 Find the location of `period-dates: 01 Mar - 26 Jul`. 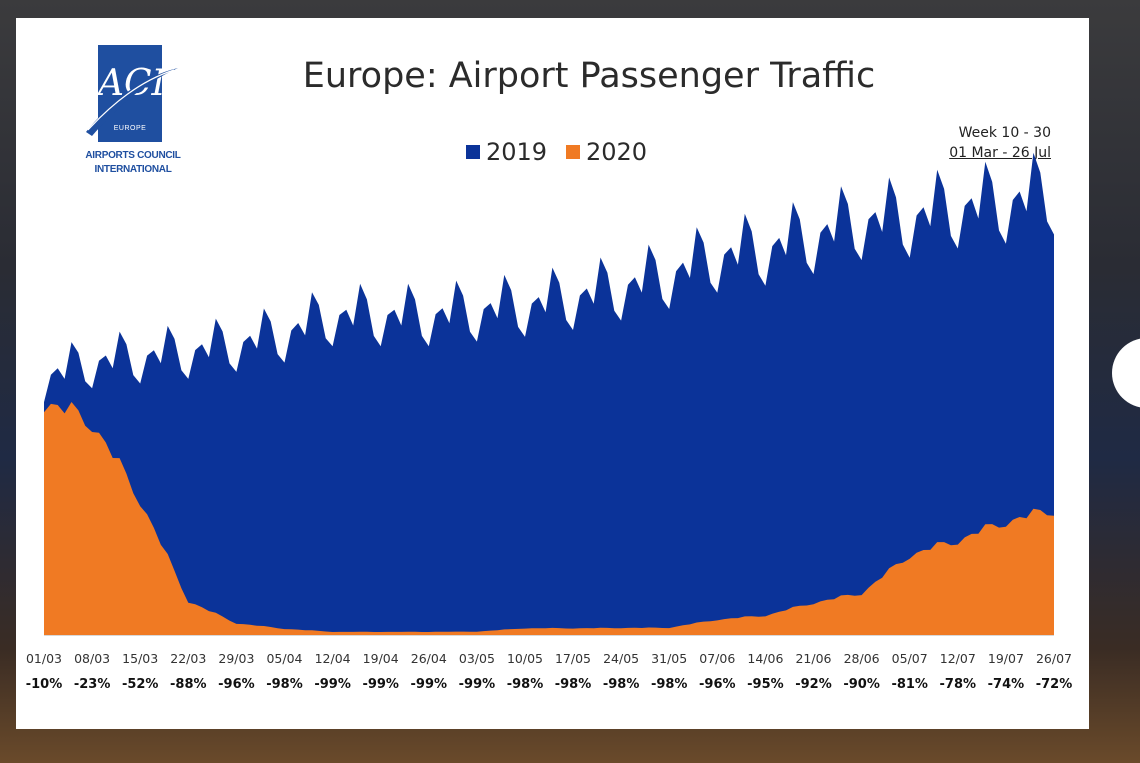

period-dates: 01 Mar - 26 Jul is located at coordinates (1000, 153).